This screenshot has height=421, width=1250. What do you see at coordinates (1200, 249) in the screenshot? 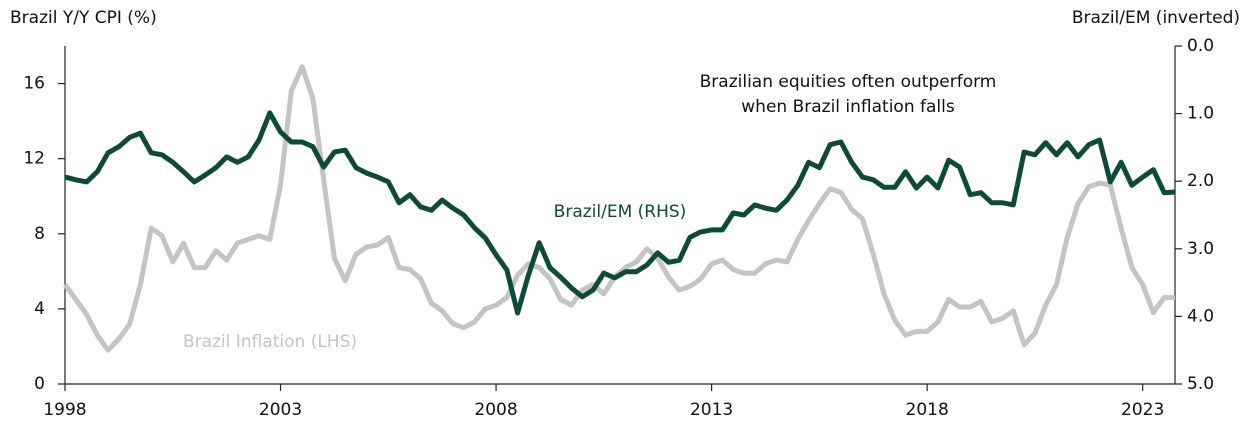
I see `y2-tick-label: 3.0` at bounding box center [1200, 249].